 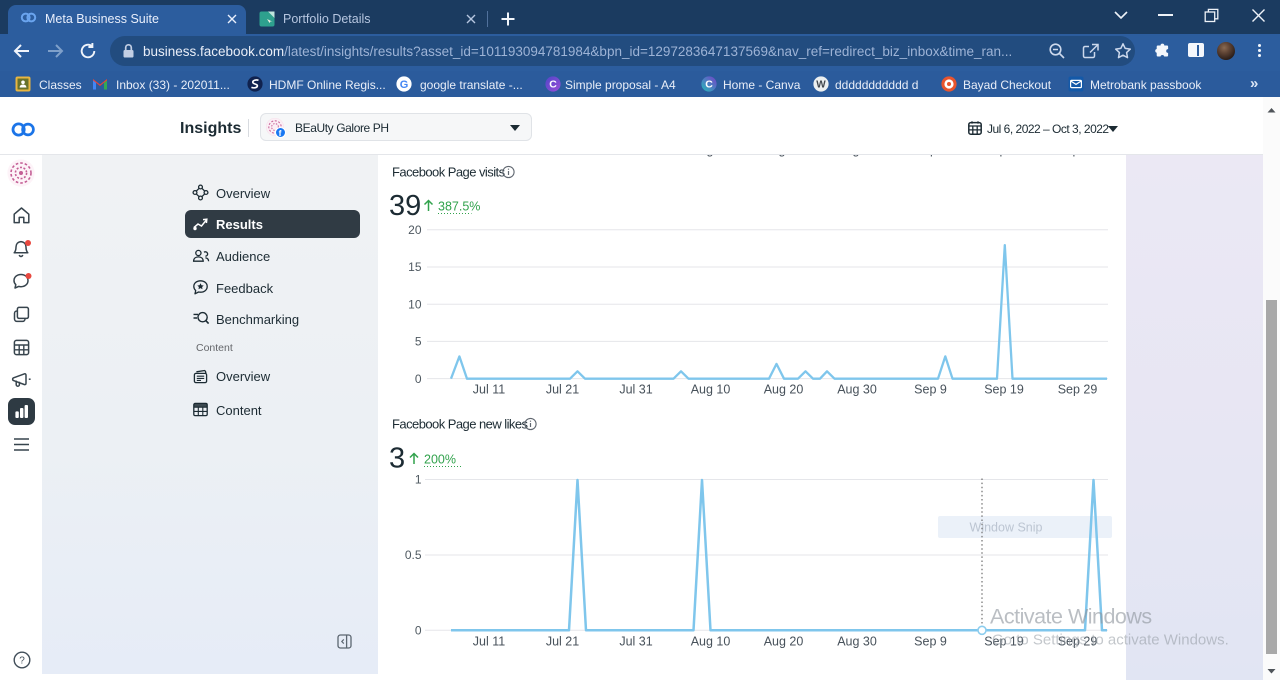 I want to click on svg-text: Facebook Page visits, so click(x=449, y=172).